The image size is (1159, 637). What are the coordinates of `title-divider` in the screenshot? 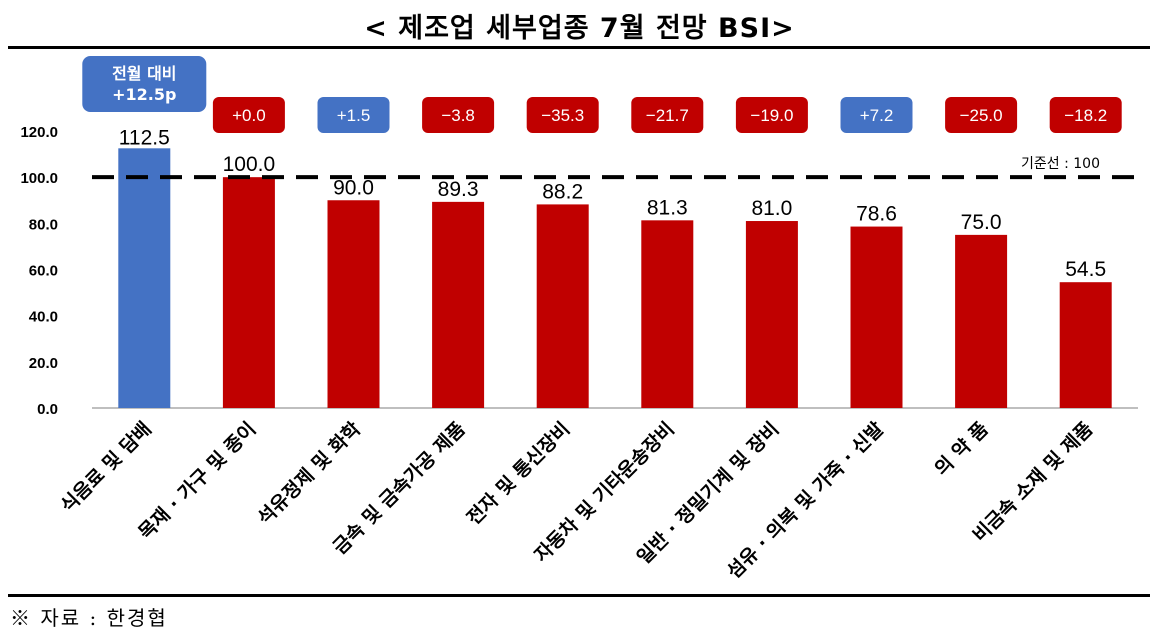 It's located at (579, 47).